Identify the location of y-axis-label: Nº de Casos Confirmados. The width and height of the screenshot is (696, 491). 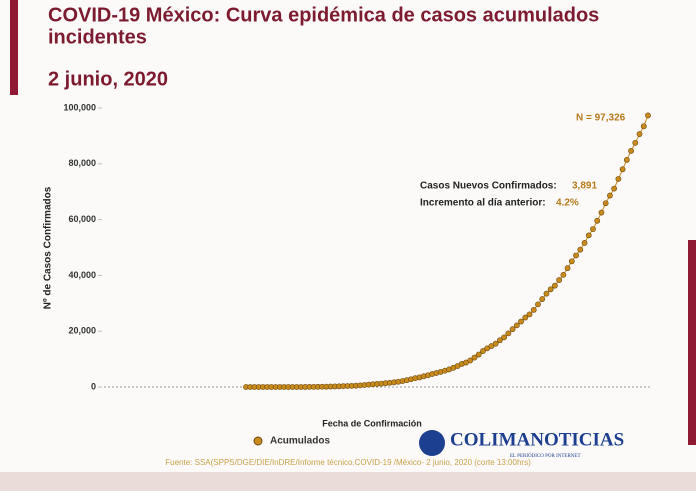
(48, 247).